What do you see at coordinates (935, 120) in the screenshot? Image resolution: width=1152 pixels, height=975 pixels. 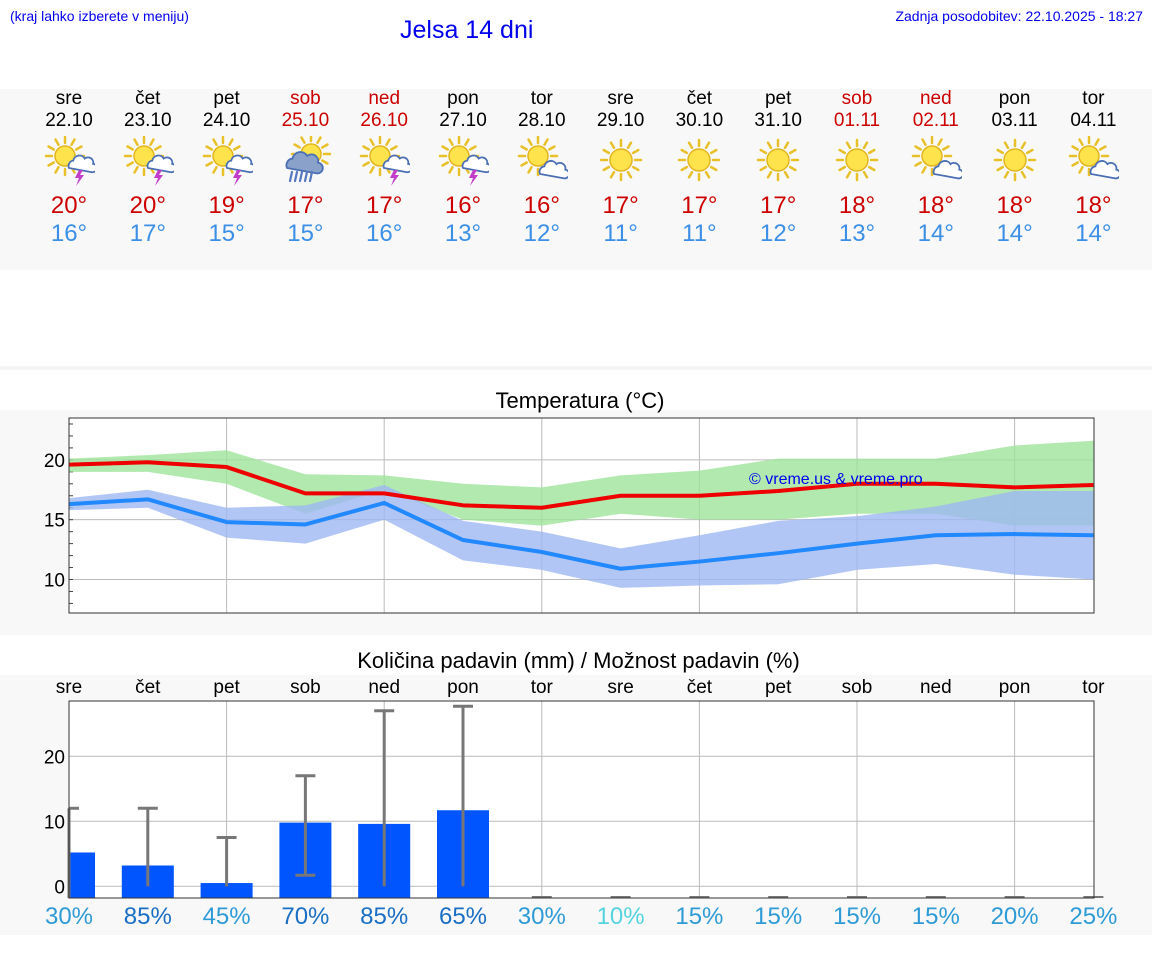 I see `day-date: 02.11` at bounding box center [935, 120].